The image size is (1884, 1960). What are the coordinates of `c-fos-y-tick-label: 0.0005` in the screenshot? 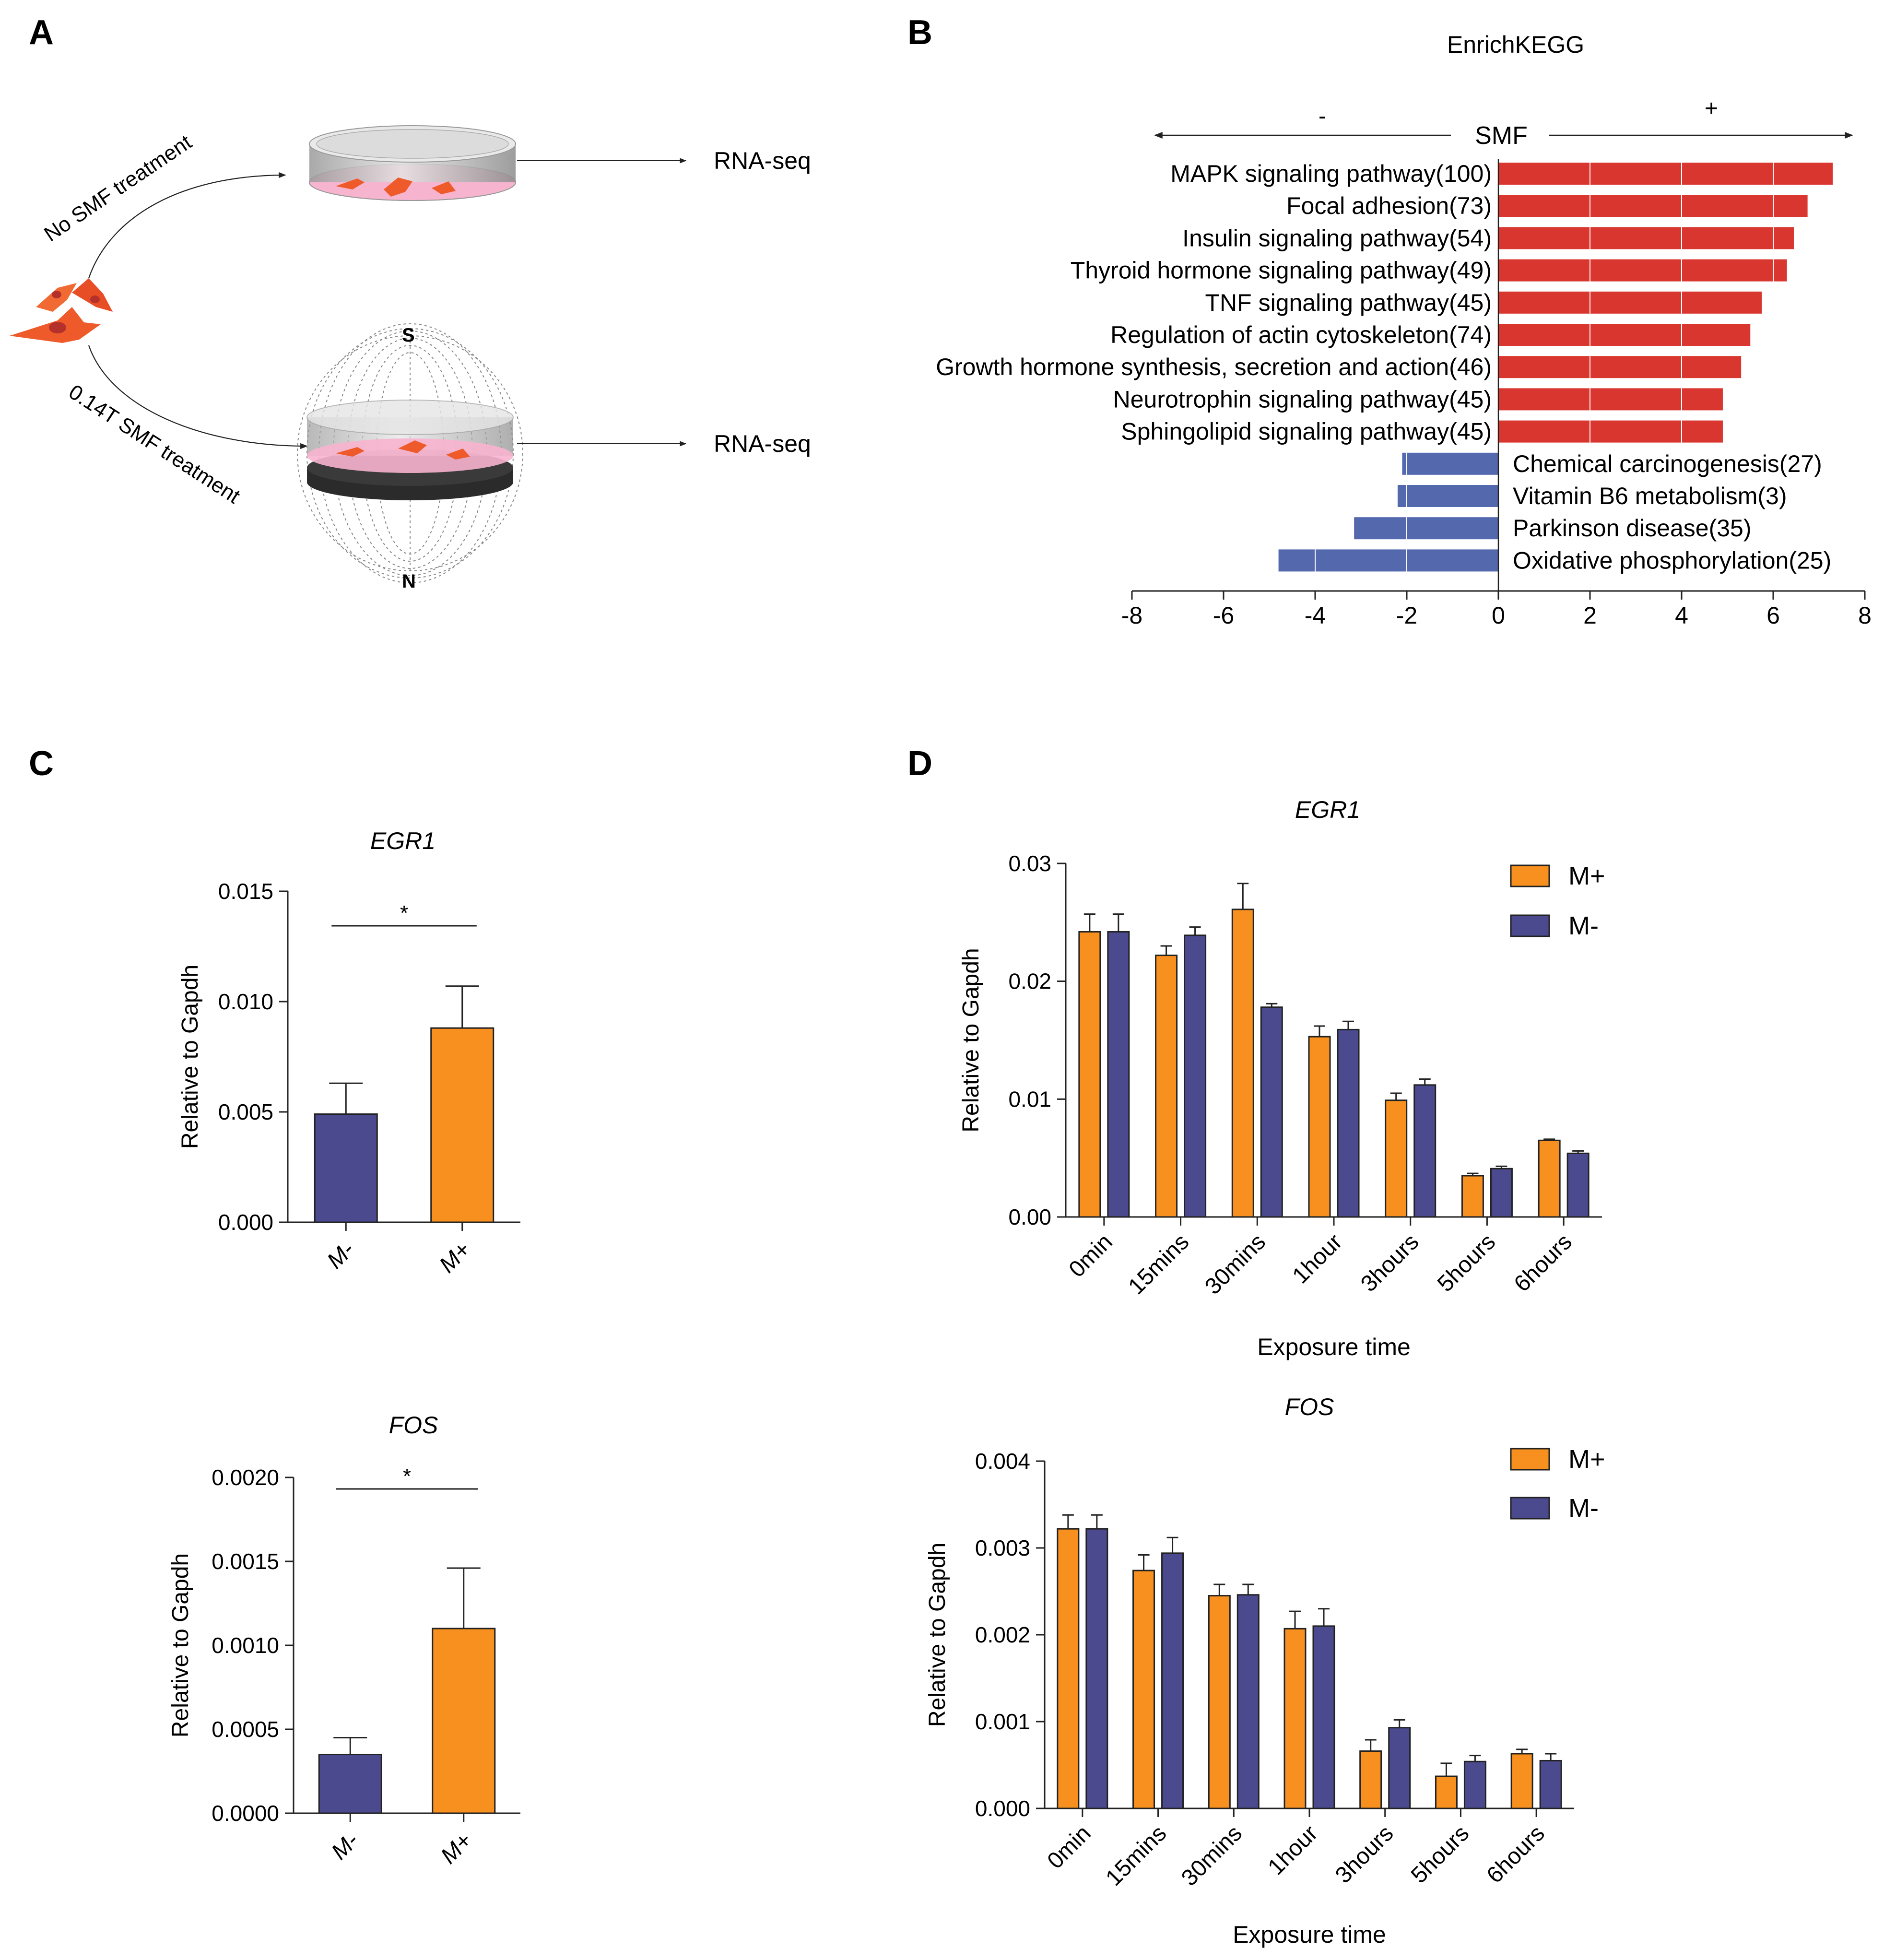 It's located at (245, 1730).